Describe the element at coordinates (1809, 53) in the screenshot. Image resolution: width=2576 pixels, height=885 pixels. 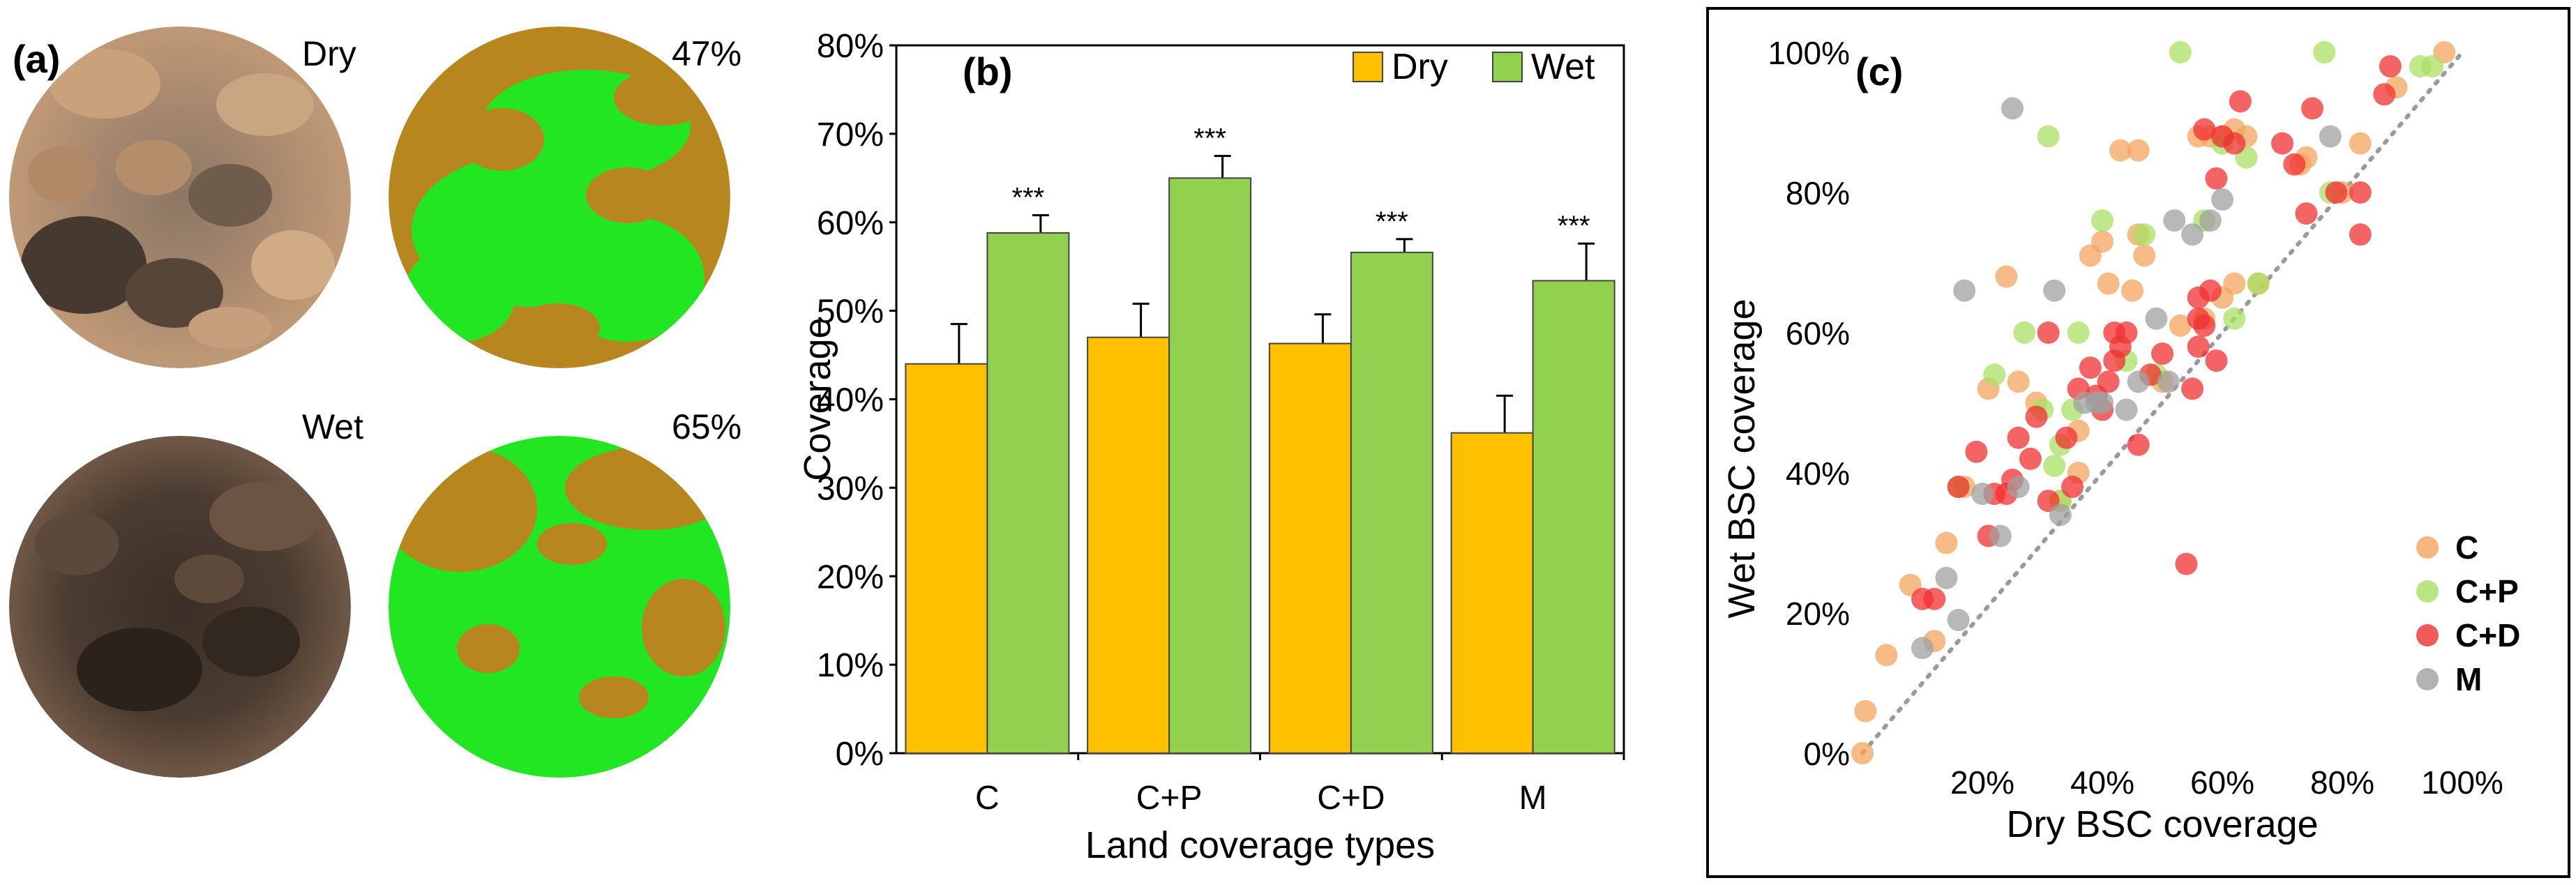
I see `y-tick-label: 100%` at that location.